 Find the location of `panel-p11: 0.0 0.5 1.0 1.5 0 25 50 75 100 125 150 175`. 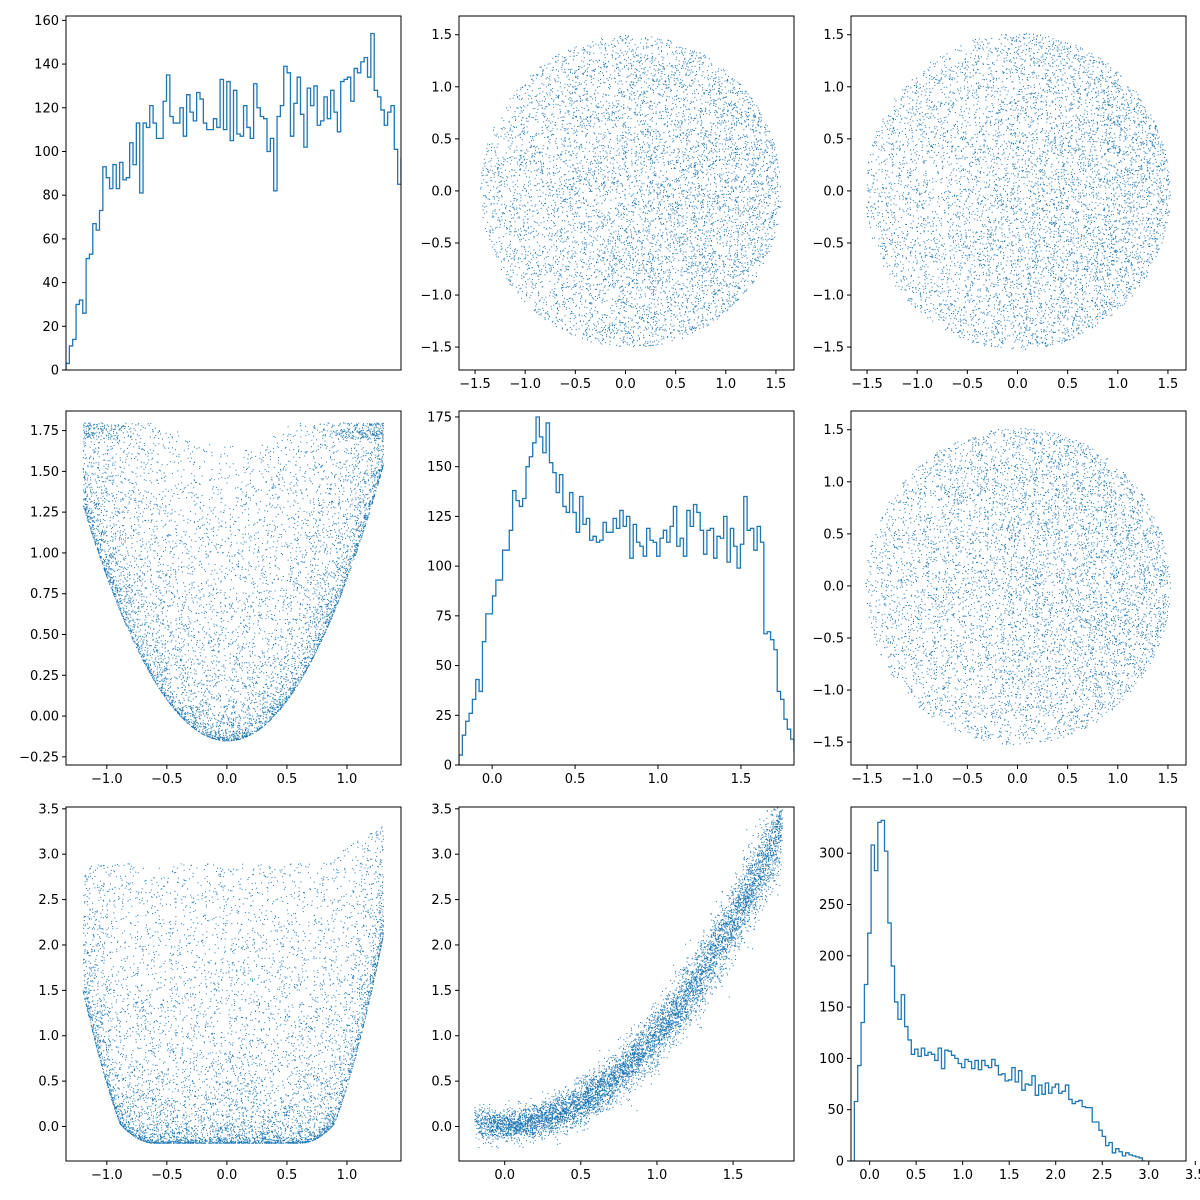

panel-p11: 0.0 0.5 1.0 1.5 0 25 50 75 100 125 150 175 is located at coordinates (611, 598).